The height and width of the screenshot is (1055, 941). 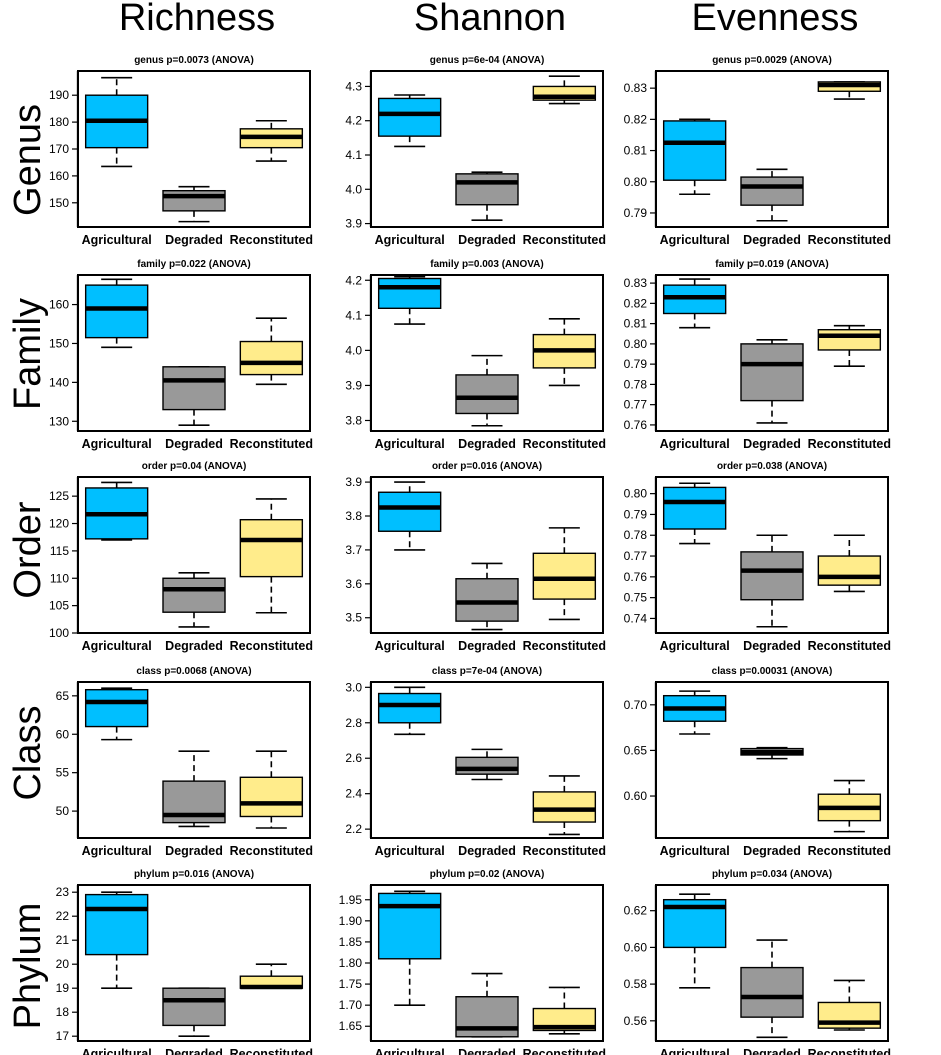 I want to click on row-title-order: Order, so click(x=28, y=549).